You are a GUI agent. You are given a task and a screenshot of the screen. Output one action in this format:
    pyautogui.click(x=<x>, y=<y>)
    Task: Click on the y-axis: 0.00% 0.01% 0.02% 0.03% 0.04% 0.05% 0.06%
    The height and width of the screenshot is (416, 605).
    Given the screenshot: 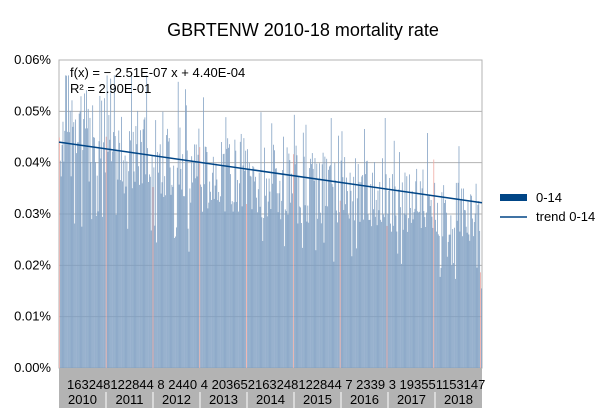 What is the action you would take?
    pyautogui.click(x=32, y=213)
    